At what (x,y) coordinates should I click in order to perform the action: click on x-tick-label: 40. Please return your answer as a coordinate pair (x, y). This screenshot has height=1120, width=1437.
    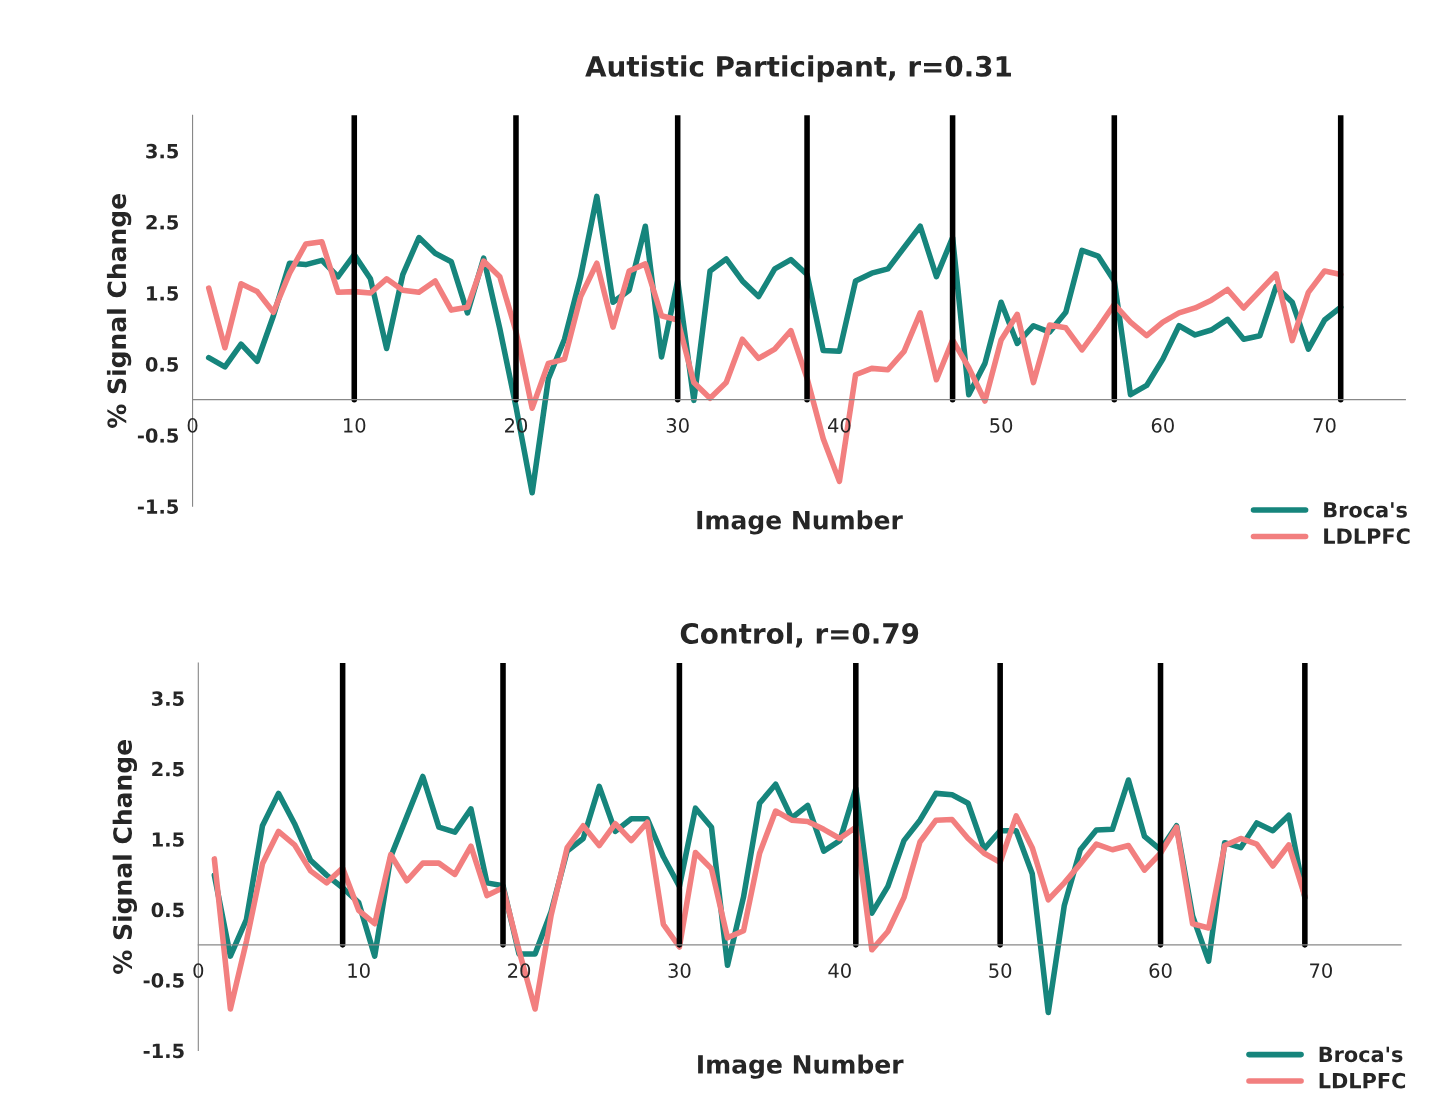
    Looking at the image, I should click on (839, 970).